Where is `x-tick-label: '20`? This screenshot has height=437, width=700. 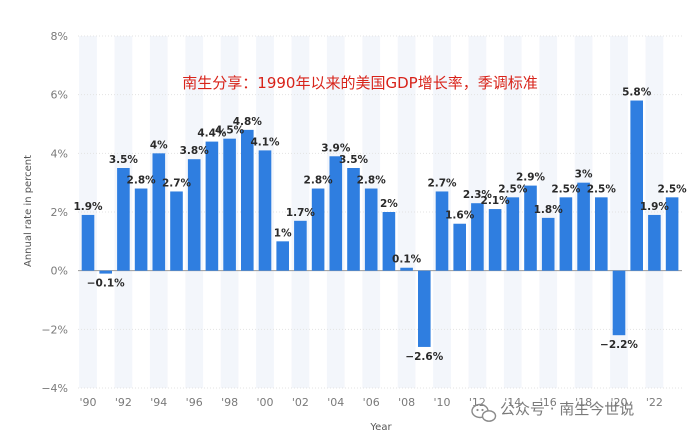 x-tick-label: '20 is located at coordinates (618, 402).